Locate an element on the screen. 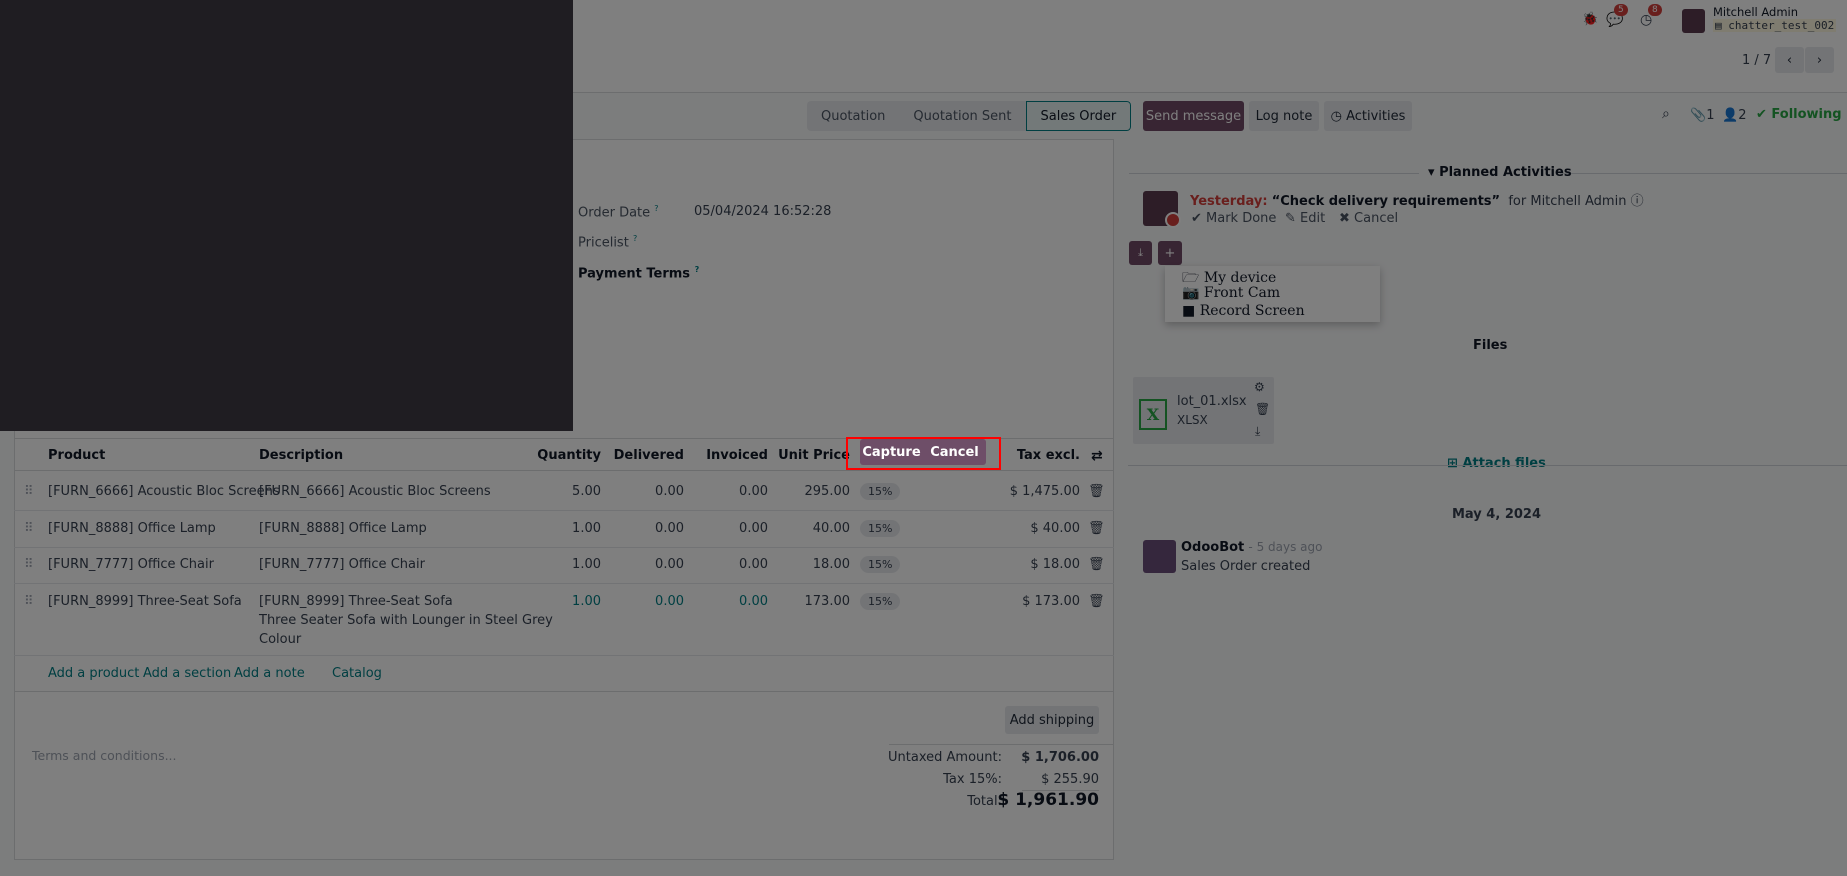  capture-toolbar: Capture Cancel is located at coordinates (923, 452).